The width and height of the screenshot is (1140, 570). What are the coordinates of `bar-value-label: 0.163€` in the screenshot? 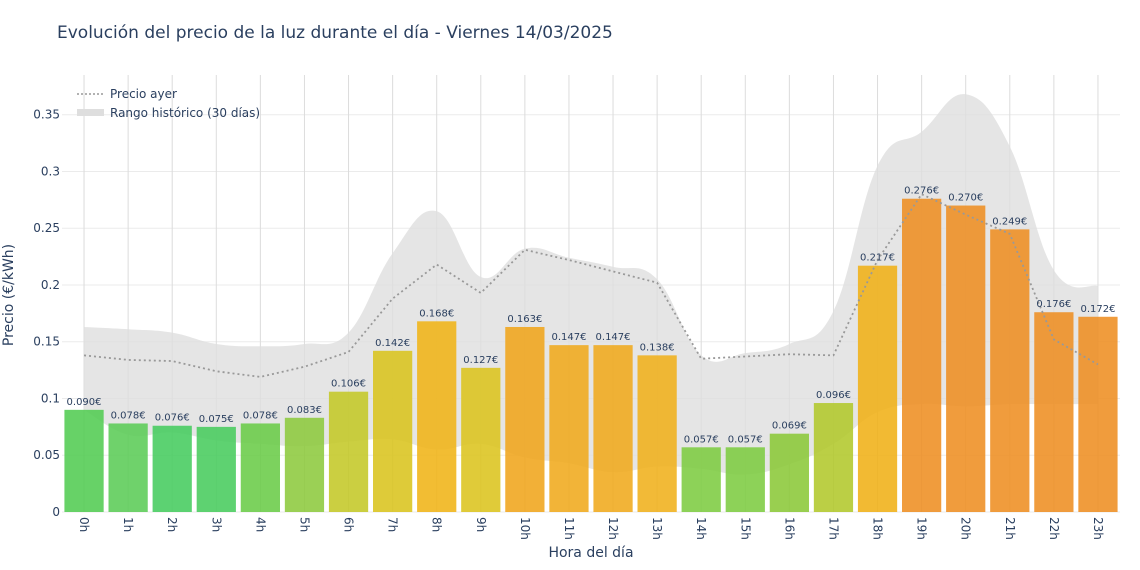 It's located at (524, 319).